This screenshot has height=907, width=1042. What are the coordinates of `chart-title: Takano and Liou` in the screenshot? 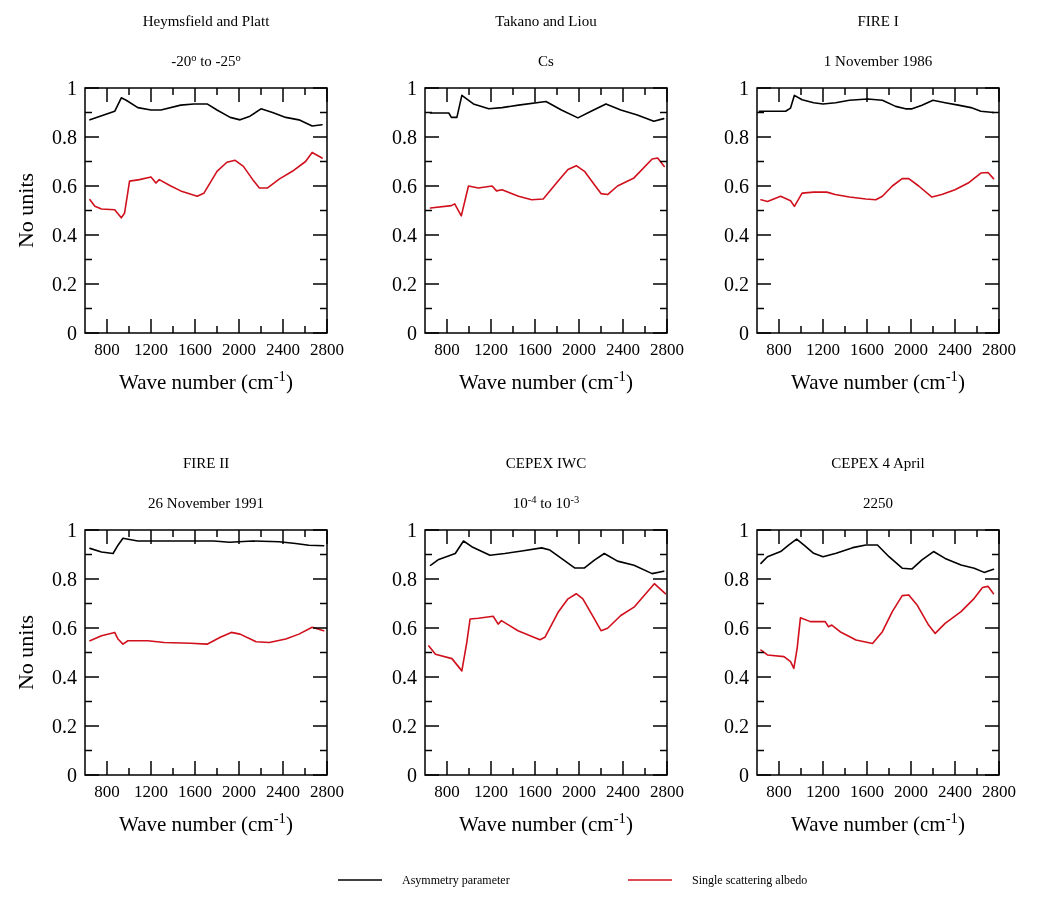 It's located at (546, 21).